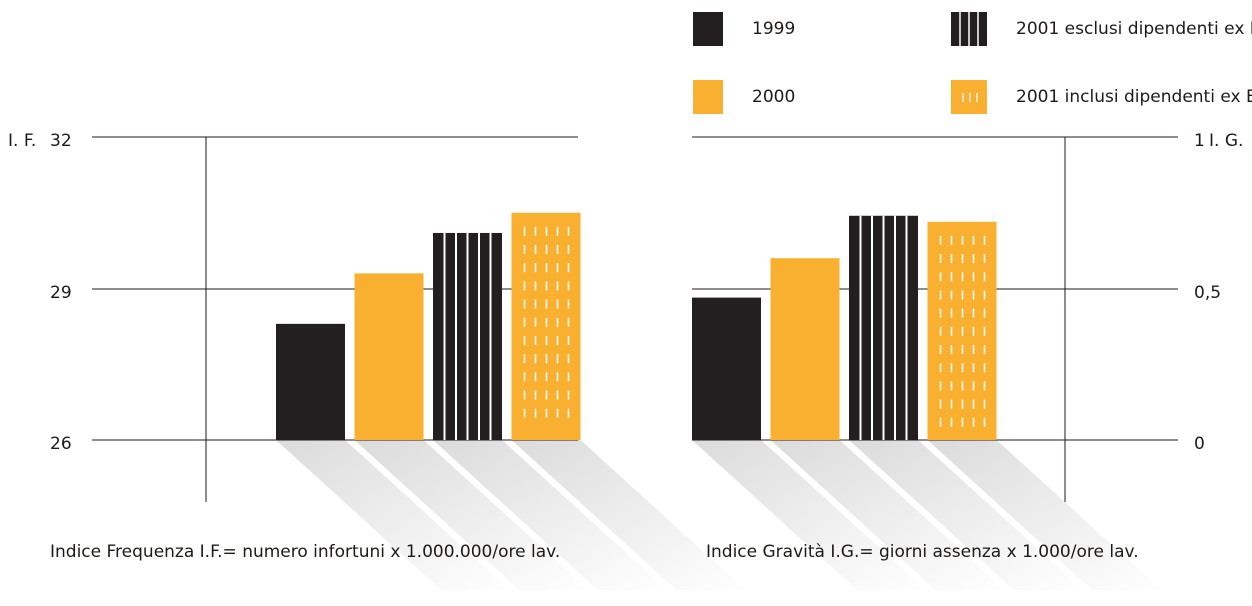  Describe the element at coordinates (744, 97) in the screenshot. I see `legend-item-2000: 2000` at that location.